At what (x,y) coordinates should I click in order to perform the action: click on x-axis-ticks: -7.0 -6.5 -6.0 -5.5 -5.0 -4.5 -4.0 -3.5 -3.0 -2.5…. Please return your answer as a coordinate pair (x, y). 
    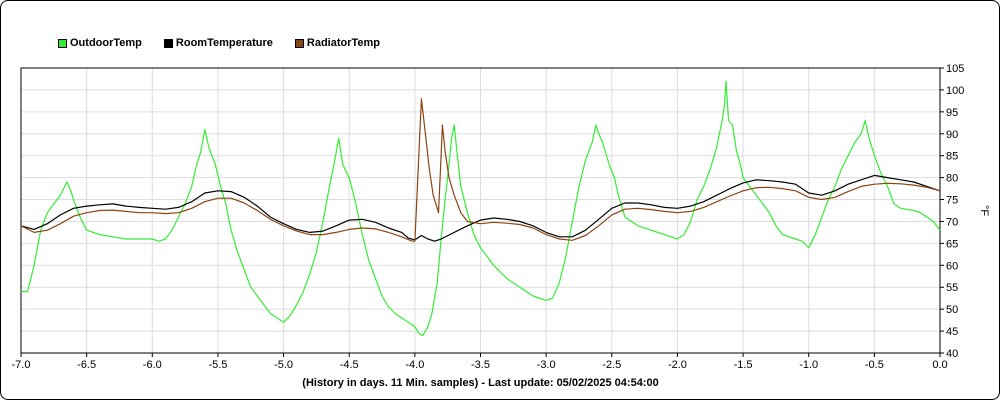
    Looking at the image, I should click on (480, 362).